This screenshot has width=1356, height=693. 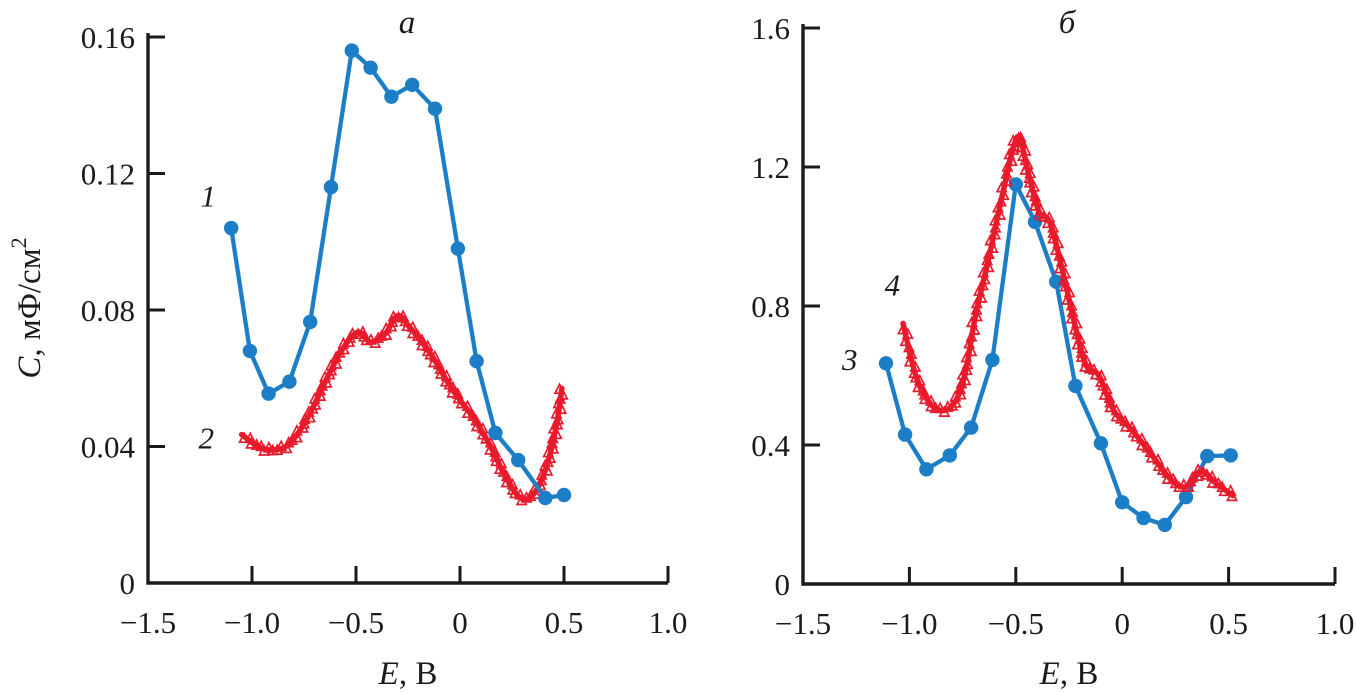 I want to click on series-3-line, so click(x=1058, y=355).